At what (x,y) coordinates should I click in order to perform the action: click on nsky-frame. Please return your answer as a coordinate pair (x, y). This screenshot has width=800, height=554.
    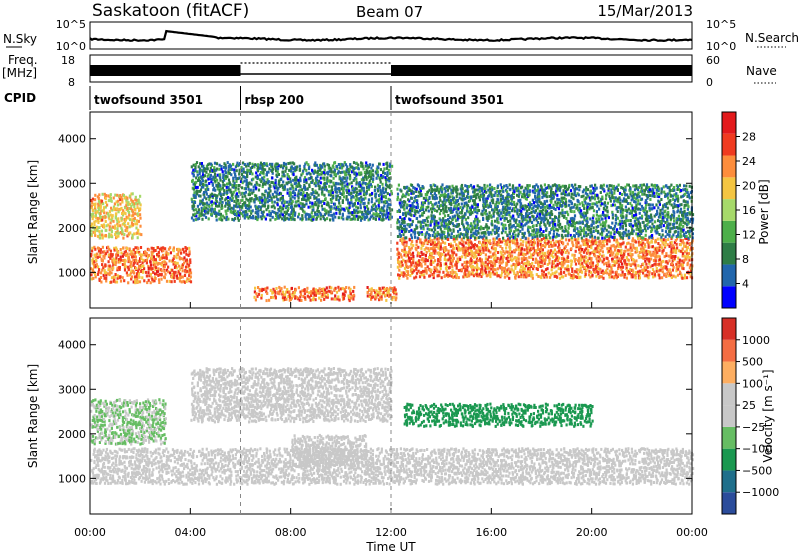
    Looking at the image, I should click on (391, 35).